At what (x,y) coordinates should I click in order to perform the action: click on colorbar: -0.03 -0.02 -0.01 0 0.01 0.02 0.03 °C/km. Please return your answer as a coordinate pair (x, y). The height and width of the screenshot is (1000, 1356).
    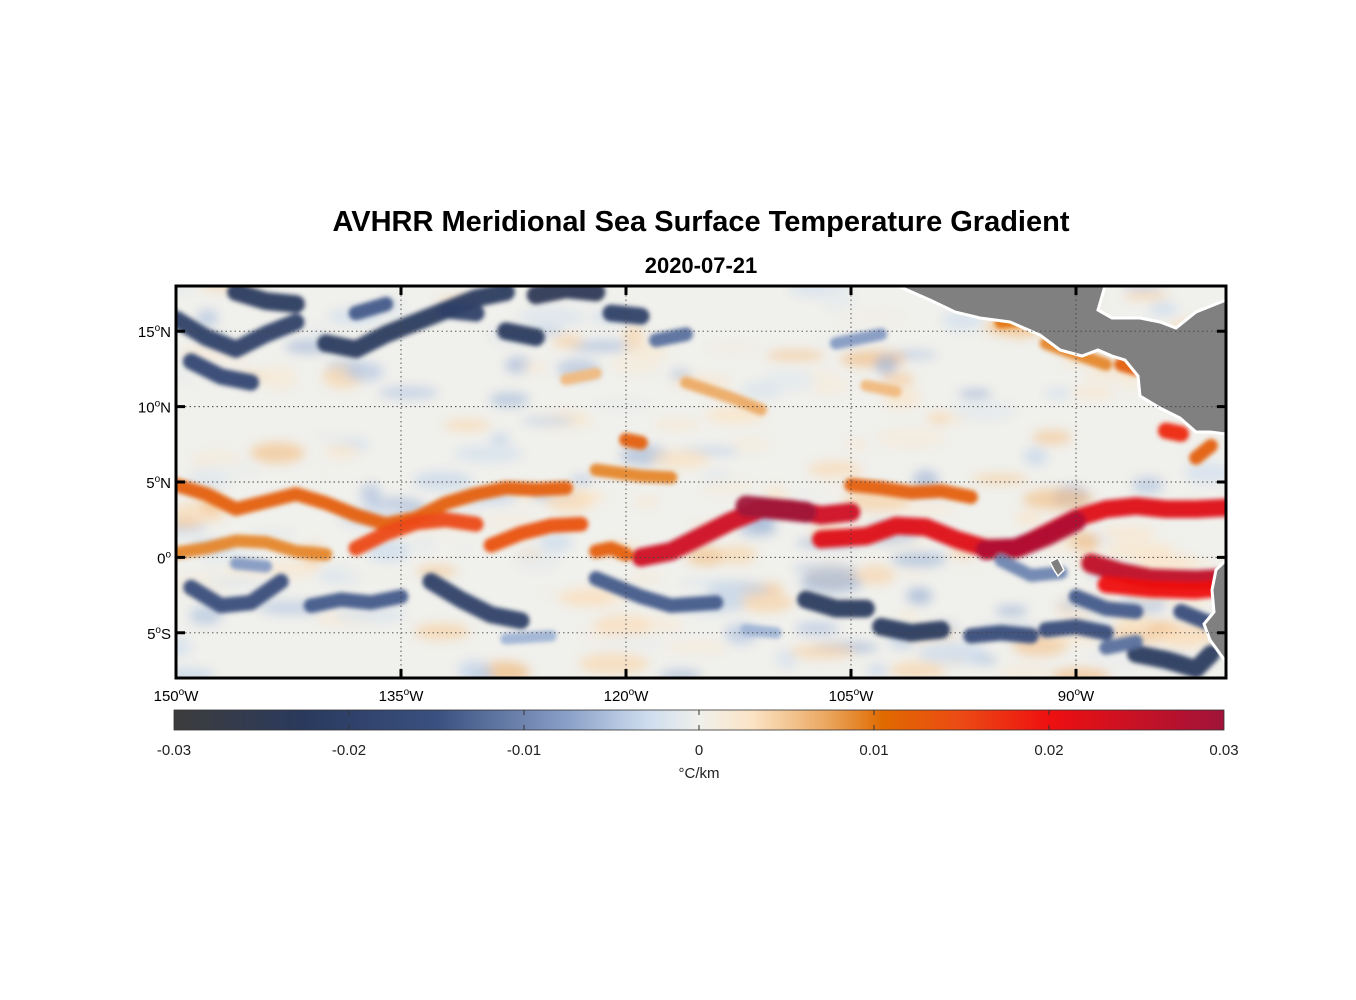
    Looking at the image, I should click on (698, 745).